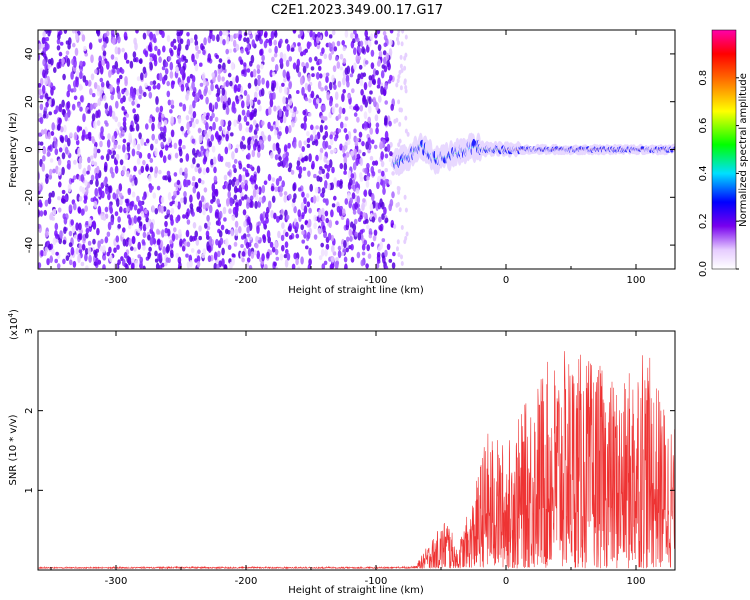 This screenshot has width=750, height=600. I want to click on colorbar-tick-label: 0.8, so click(703, 78).